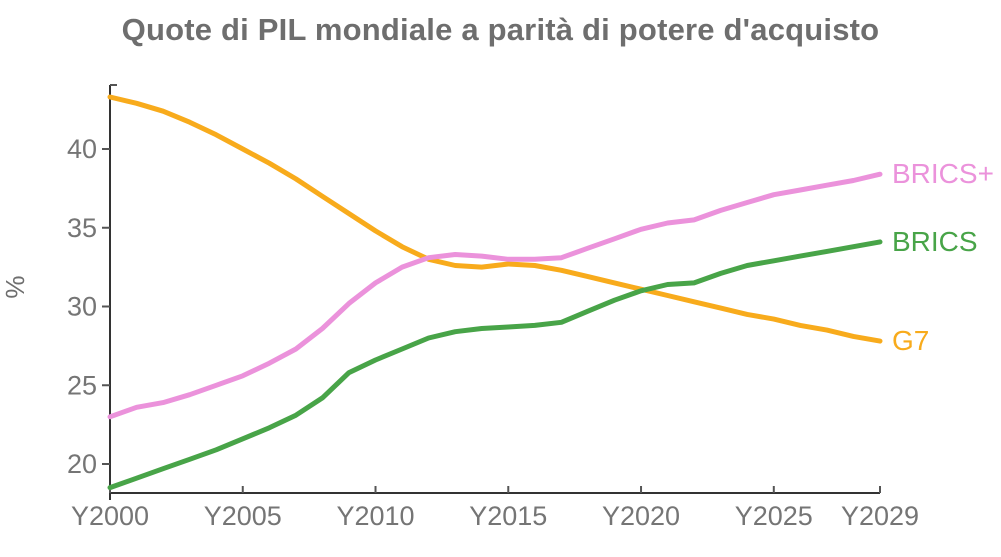 The image size is (1001, 557). What do you see at coordinates (774, 516) in the screenshot?
I see `x-axis-tick-label: Y2025` at bounding box center [774, 516].